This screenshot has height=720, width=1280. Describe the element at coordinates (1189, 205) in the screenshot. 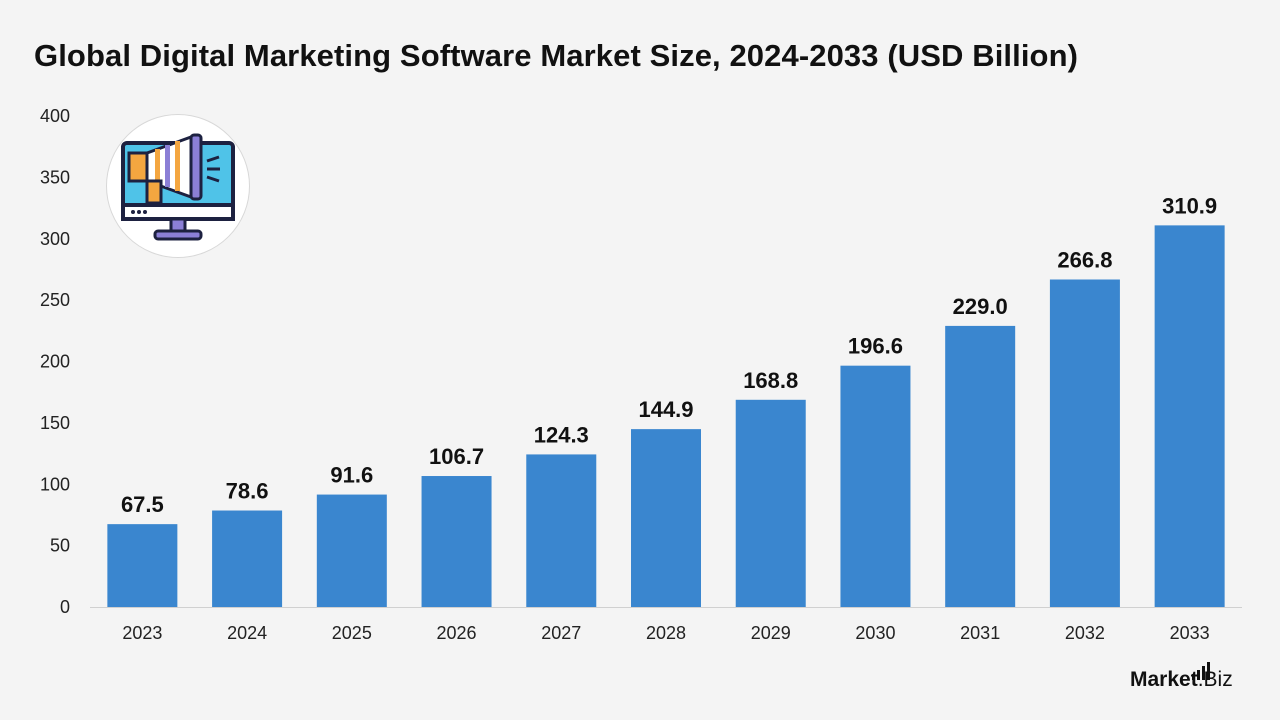

I see `bar-value-label: 310.9` at that location.